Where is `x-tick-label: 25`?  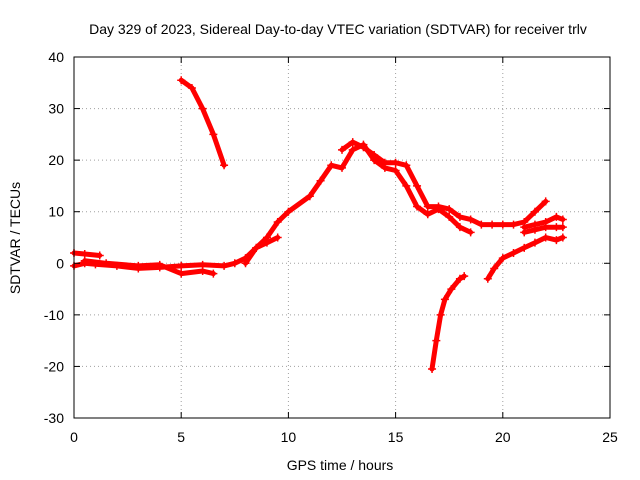
x-tick-label: 25 is located at coordinates (610, 437).